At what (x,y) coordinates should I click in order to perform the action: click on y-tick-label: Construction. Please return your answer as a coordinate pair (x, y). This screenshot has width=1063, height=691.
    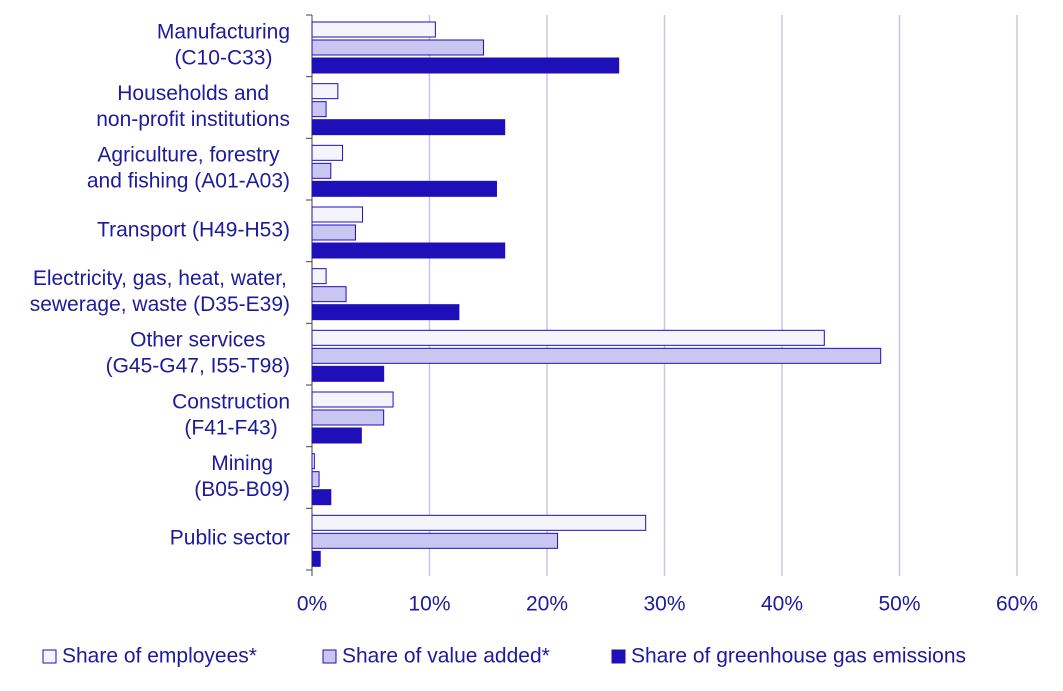
    Looking at the image, I should click on (231, 401).